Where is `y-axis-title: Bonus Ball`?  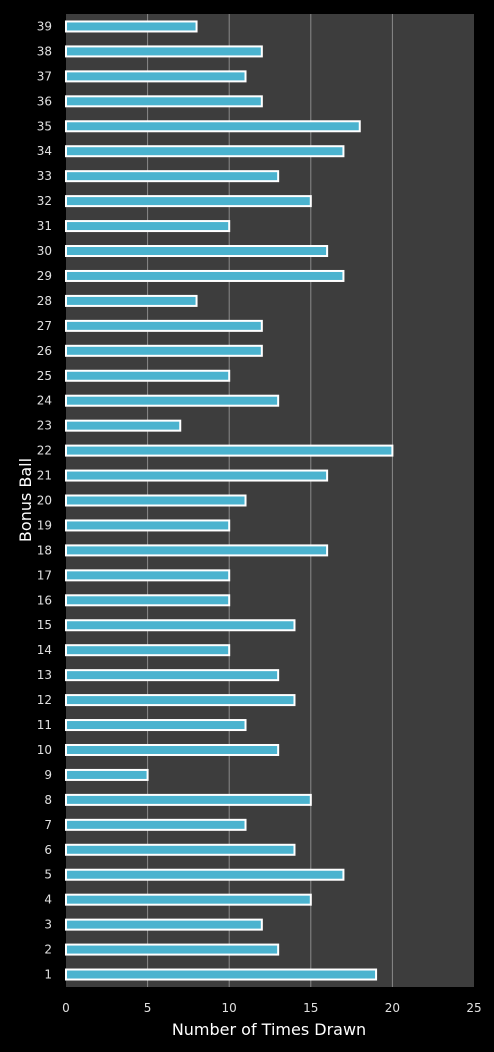
y-axis-title: Bonus Ball is located at coordinates (25, 500).